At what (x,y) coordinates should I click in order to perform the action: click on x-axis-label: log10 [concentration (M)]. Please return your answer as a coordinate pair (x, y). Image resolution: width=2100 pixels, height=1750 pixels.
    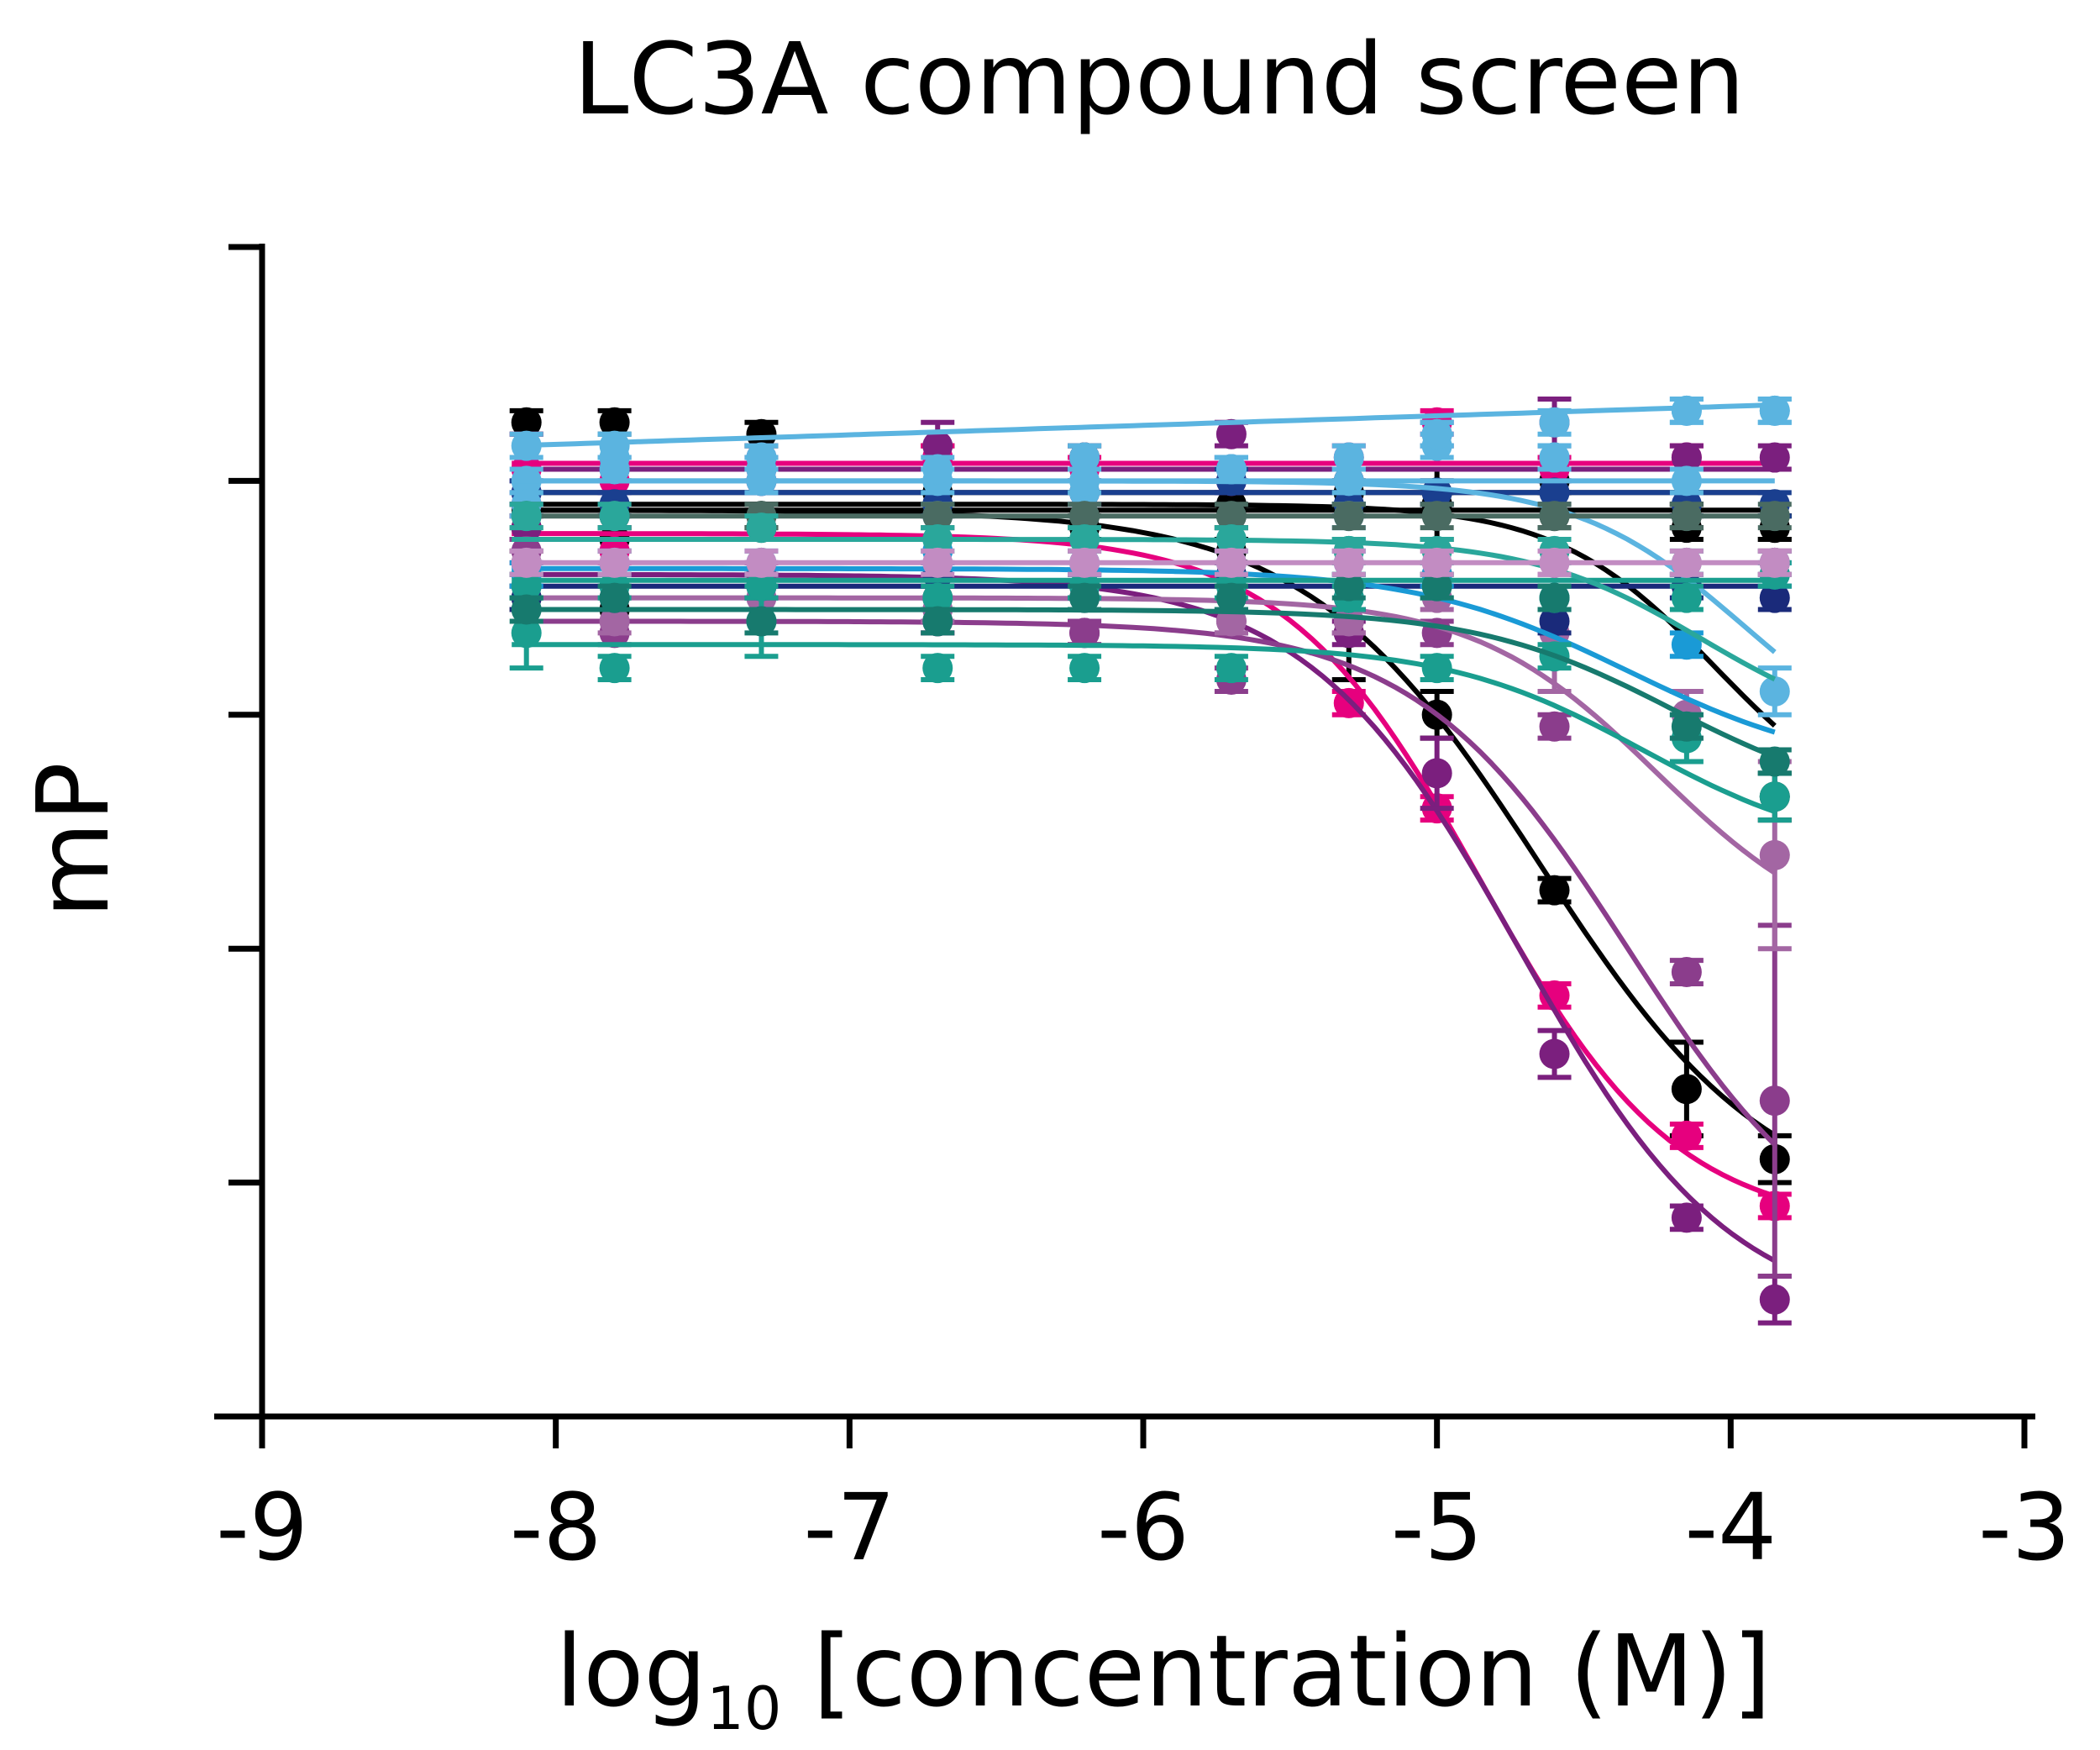
    Looking at the image, I should click on (1163, 1678).